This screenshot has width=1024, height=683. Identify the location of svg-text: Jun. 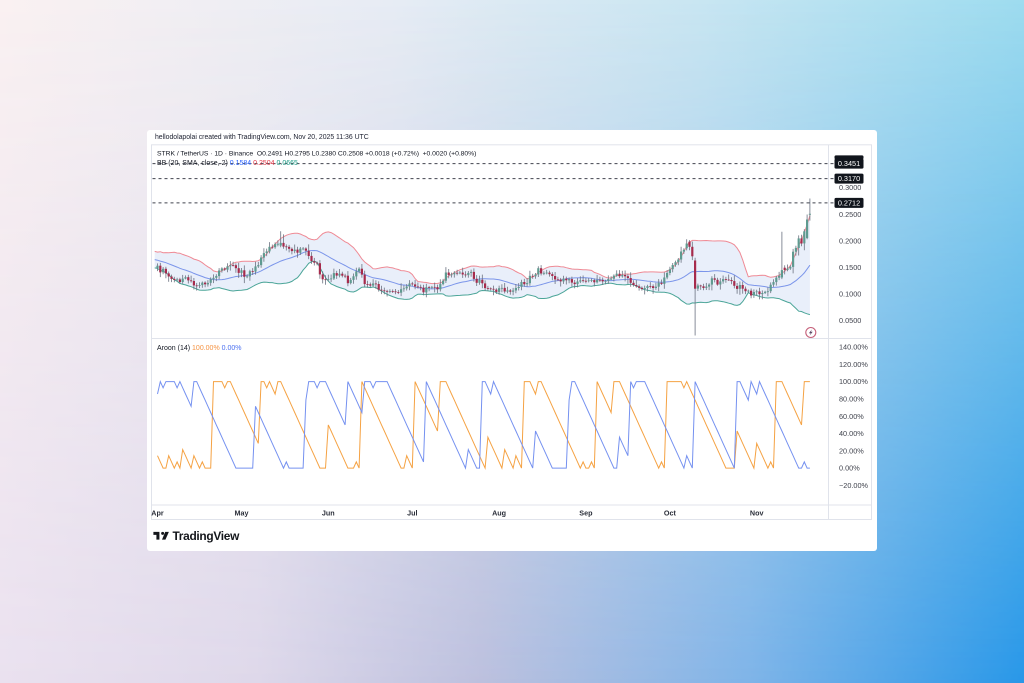
(328, 513).